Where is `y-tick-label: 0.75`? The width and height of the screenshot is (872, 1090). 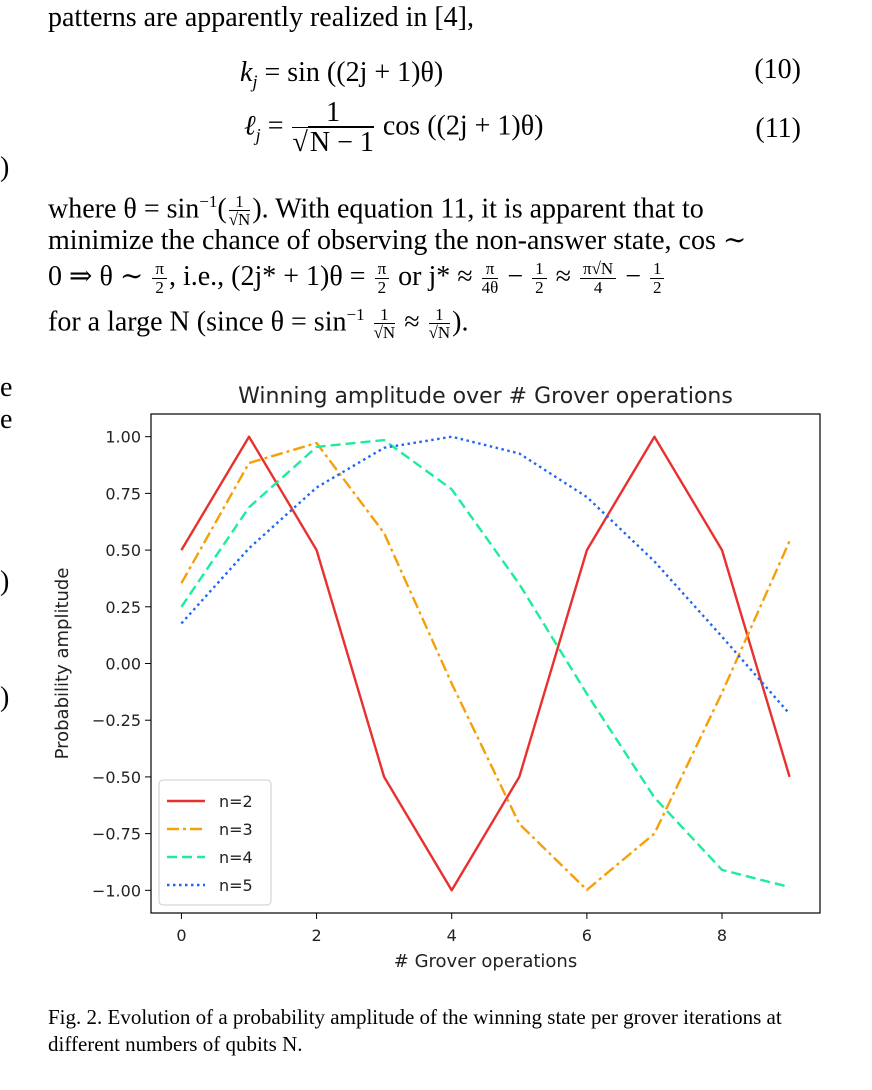
y-tick-label: 0.75 is located at coordinates (123, 493).